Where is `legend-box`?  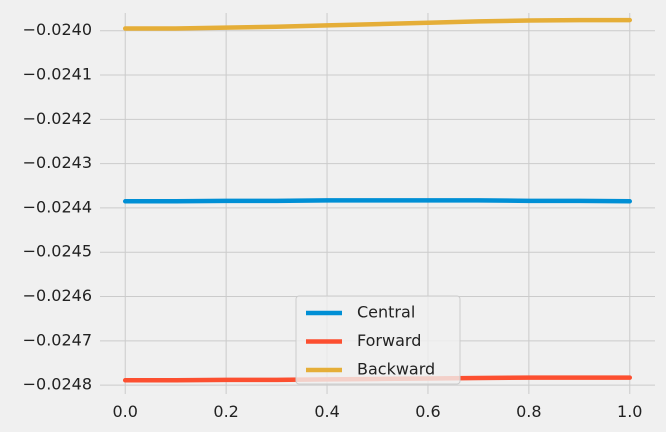
legend-box is located at coordinates (378, 340).